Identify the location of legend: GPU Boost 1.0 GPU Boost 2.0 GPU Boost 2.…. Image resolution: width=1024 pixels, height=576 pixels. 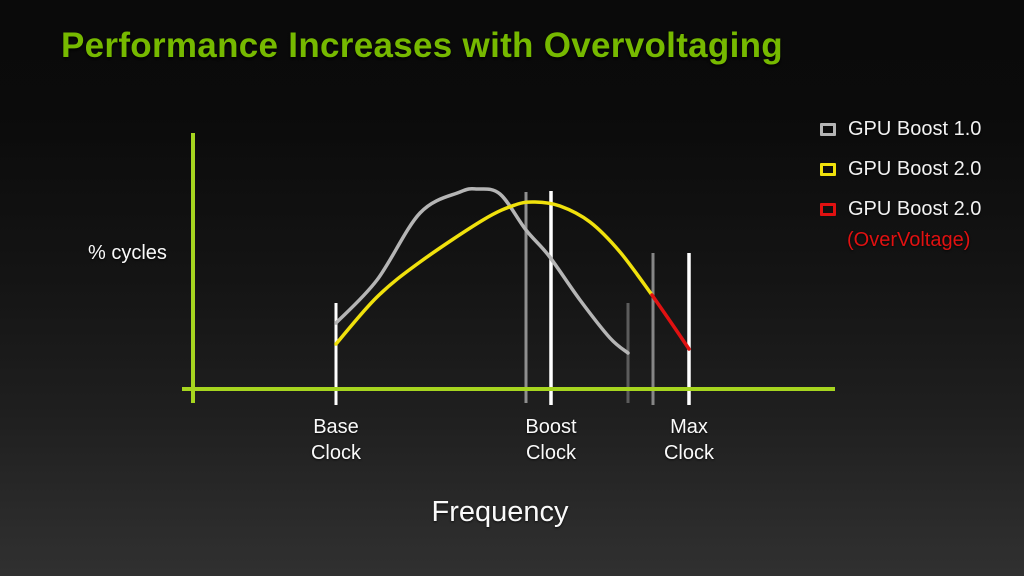
(900, 184).